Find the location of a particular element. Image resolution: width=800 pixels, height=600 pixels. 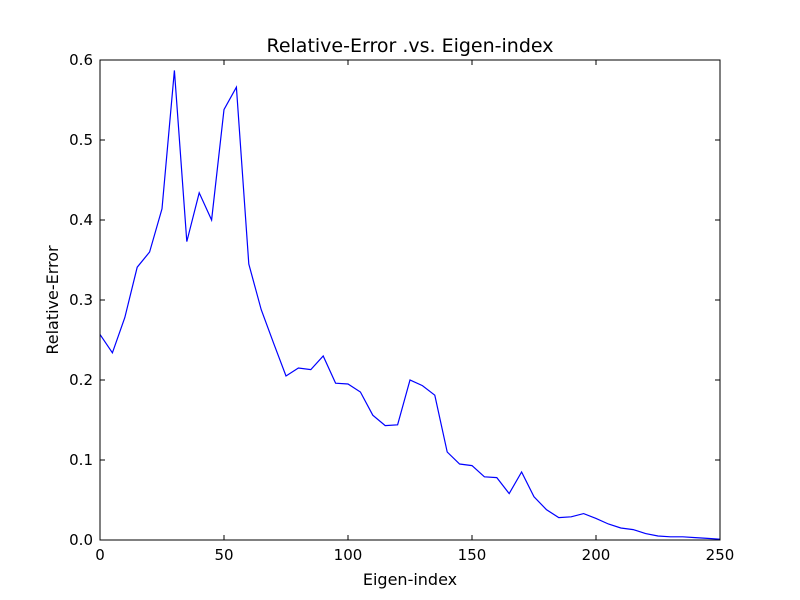

y-tick-label: 0.1 is located at coordinates (81, 460).